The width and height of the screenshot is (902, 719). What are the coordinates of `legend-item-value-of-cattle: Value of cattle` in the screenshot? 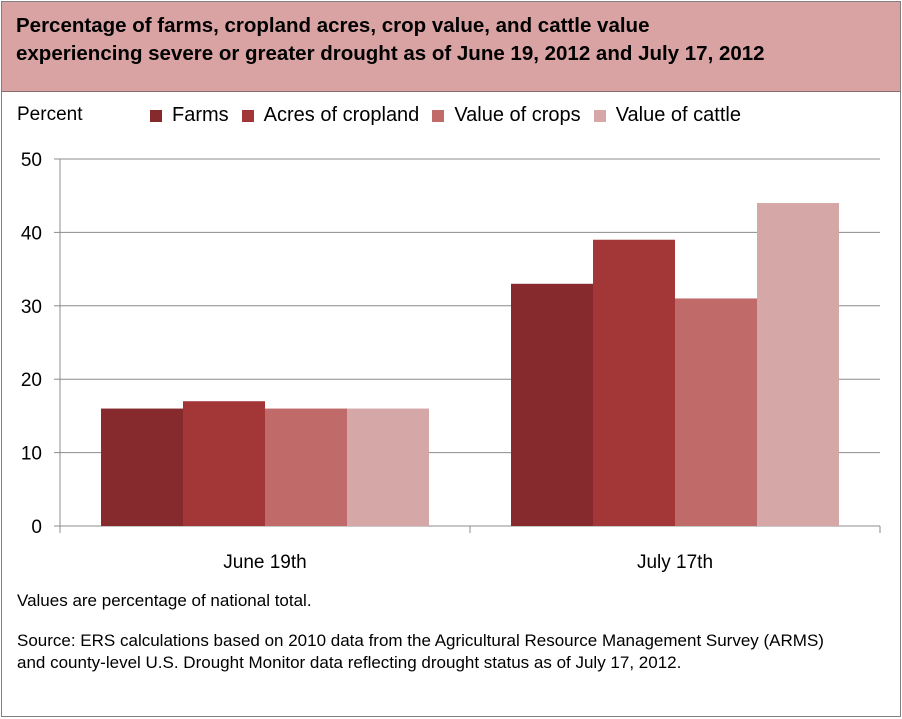 It's located at (667, 115).